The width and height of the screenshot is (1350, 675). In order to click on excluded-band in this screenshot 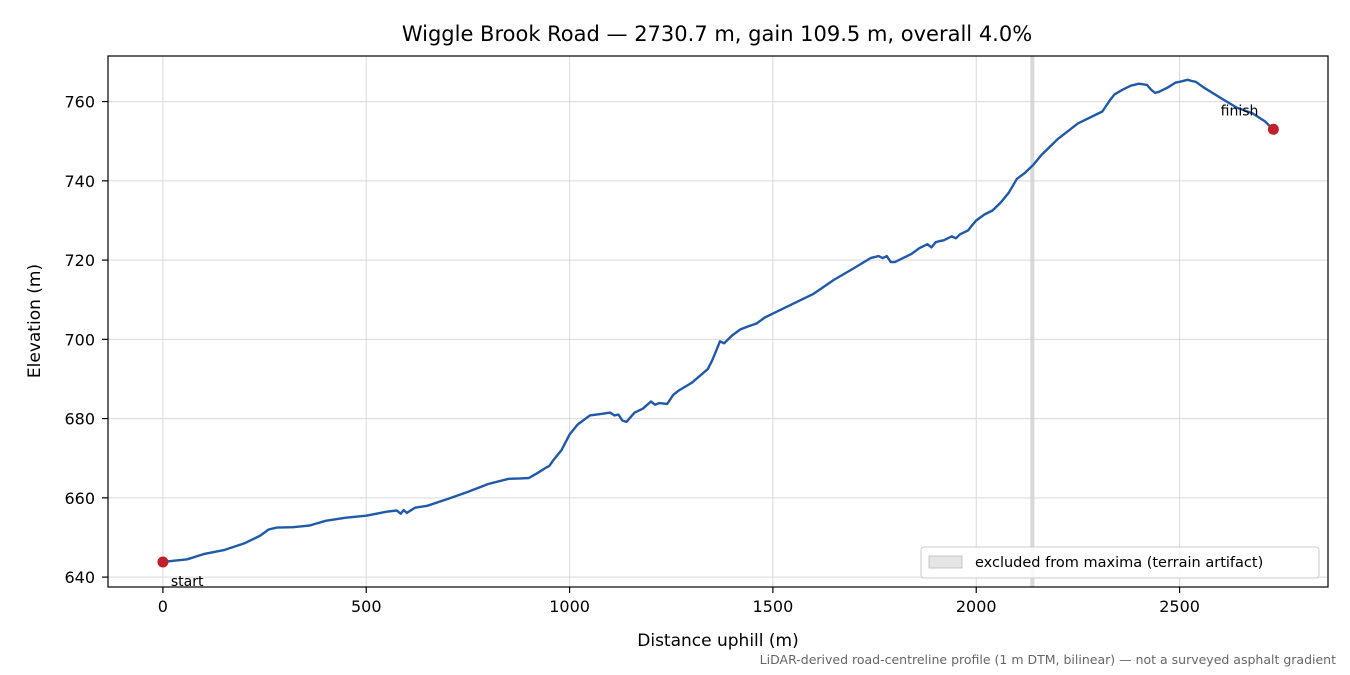, I will do `click(1032, 321)`.